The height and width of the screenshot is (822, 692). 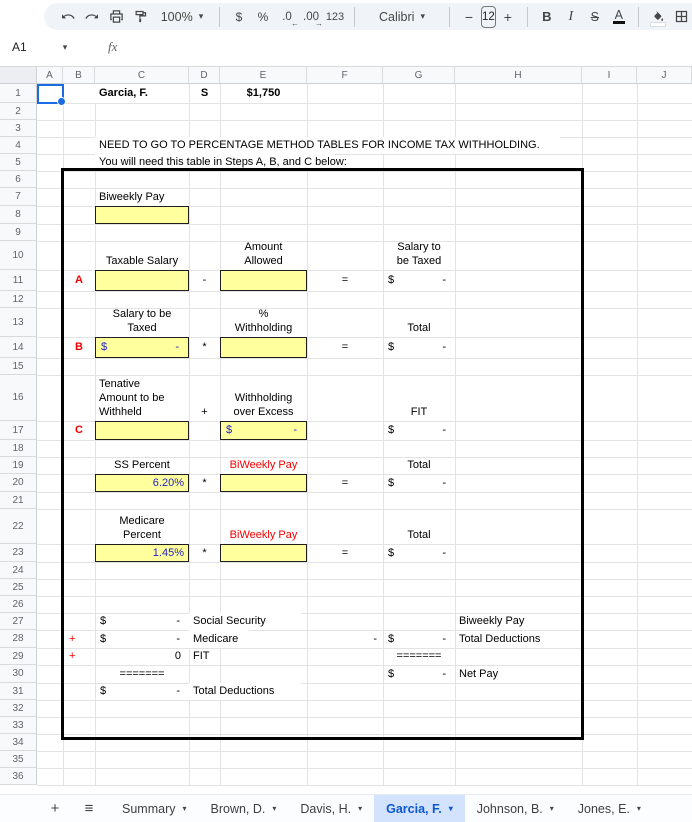 What do you see at coordinates (18, 621) in the screenshot?
I see `row-header-27: 27` at bounding box center [18, 621].